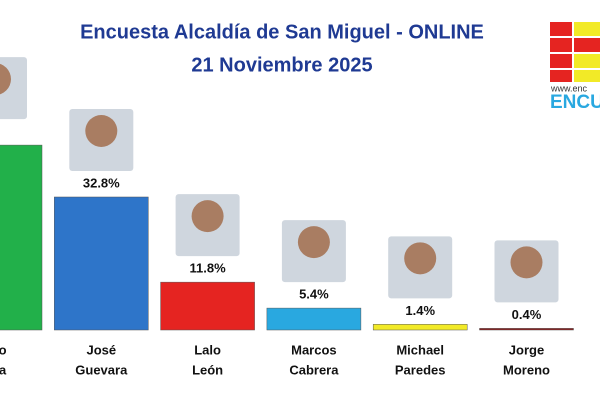  What do you see at coordinates (314, 294) in the screenshot?
I see `value-label: 5.4%` at bounding box center [314, 294].